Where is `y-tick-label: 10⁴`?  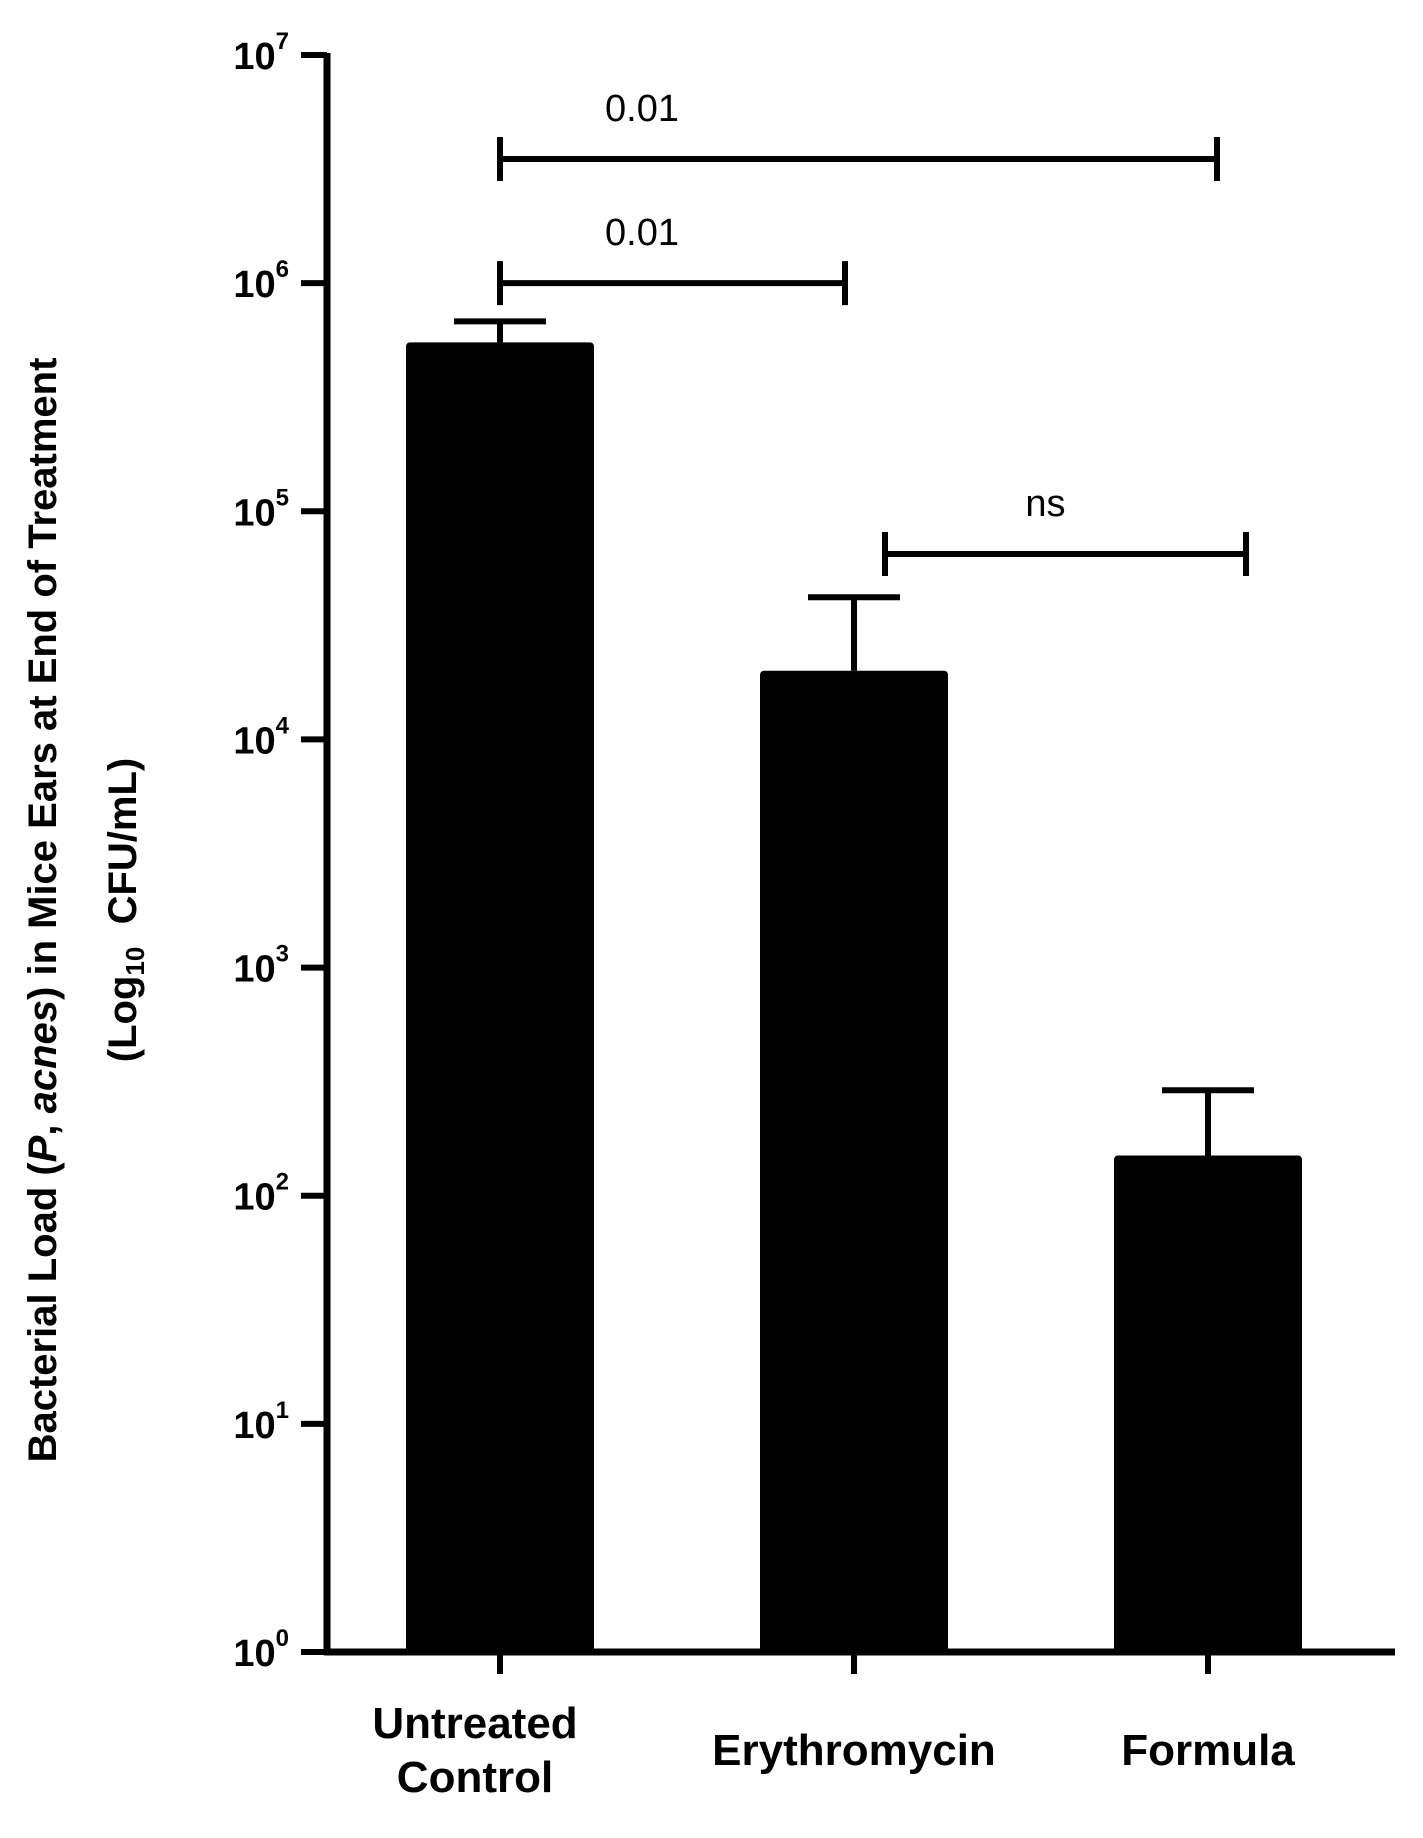 y-tick-label: 10⁴ is located at coordinates (261, 737).